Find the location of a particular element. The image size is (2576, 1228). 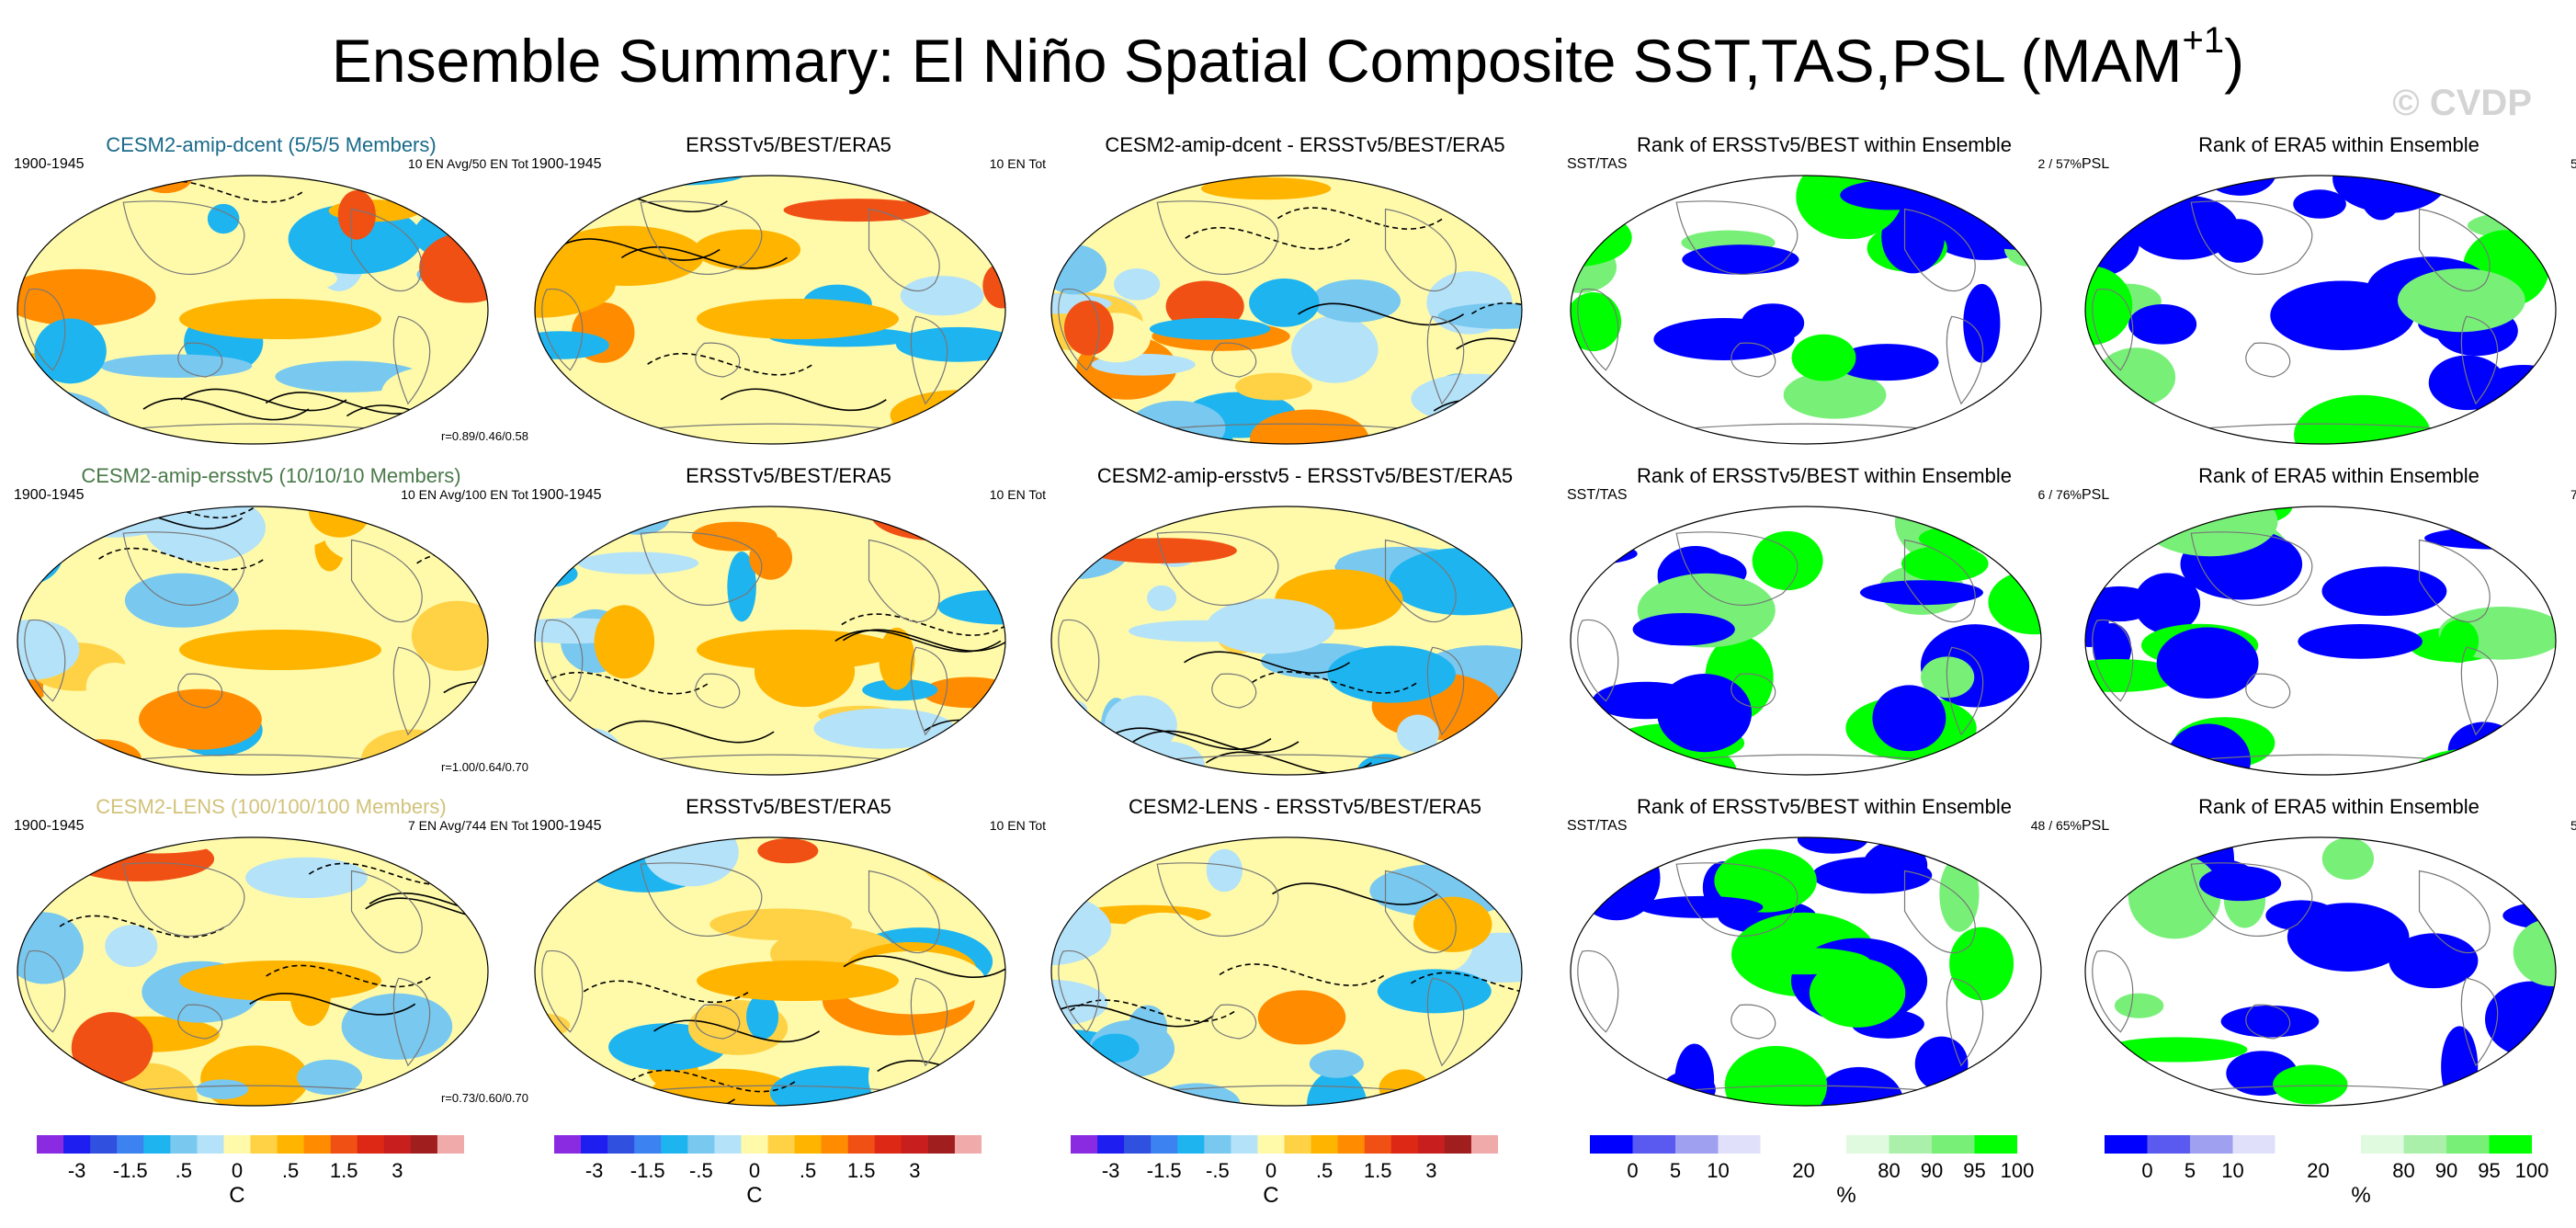

map-plot is located at coordinates (2320, 971).